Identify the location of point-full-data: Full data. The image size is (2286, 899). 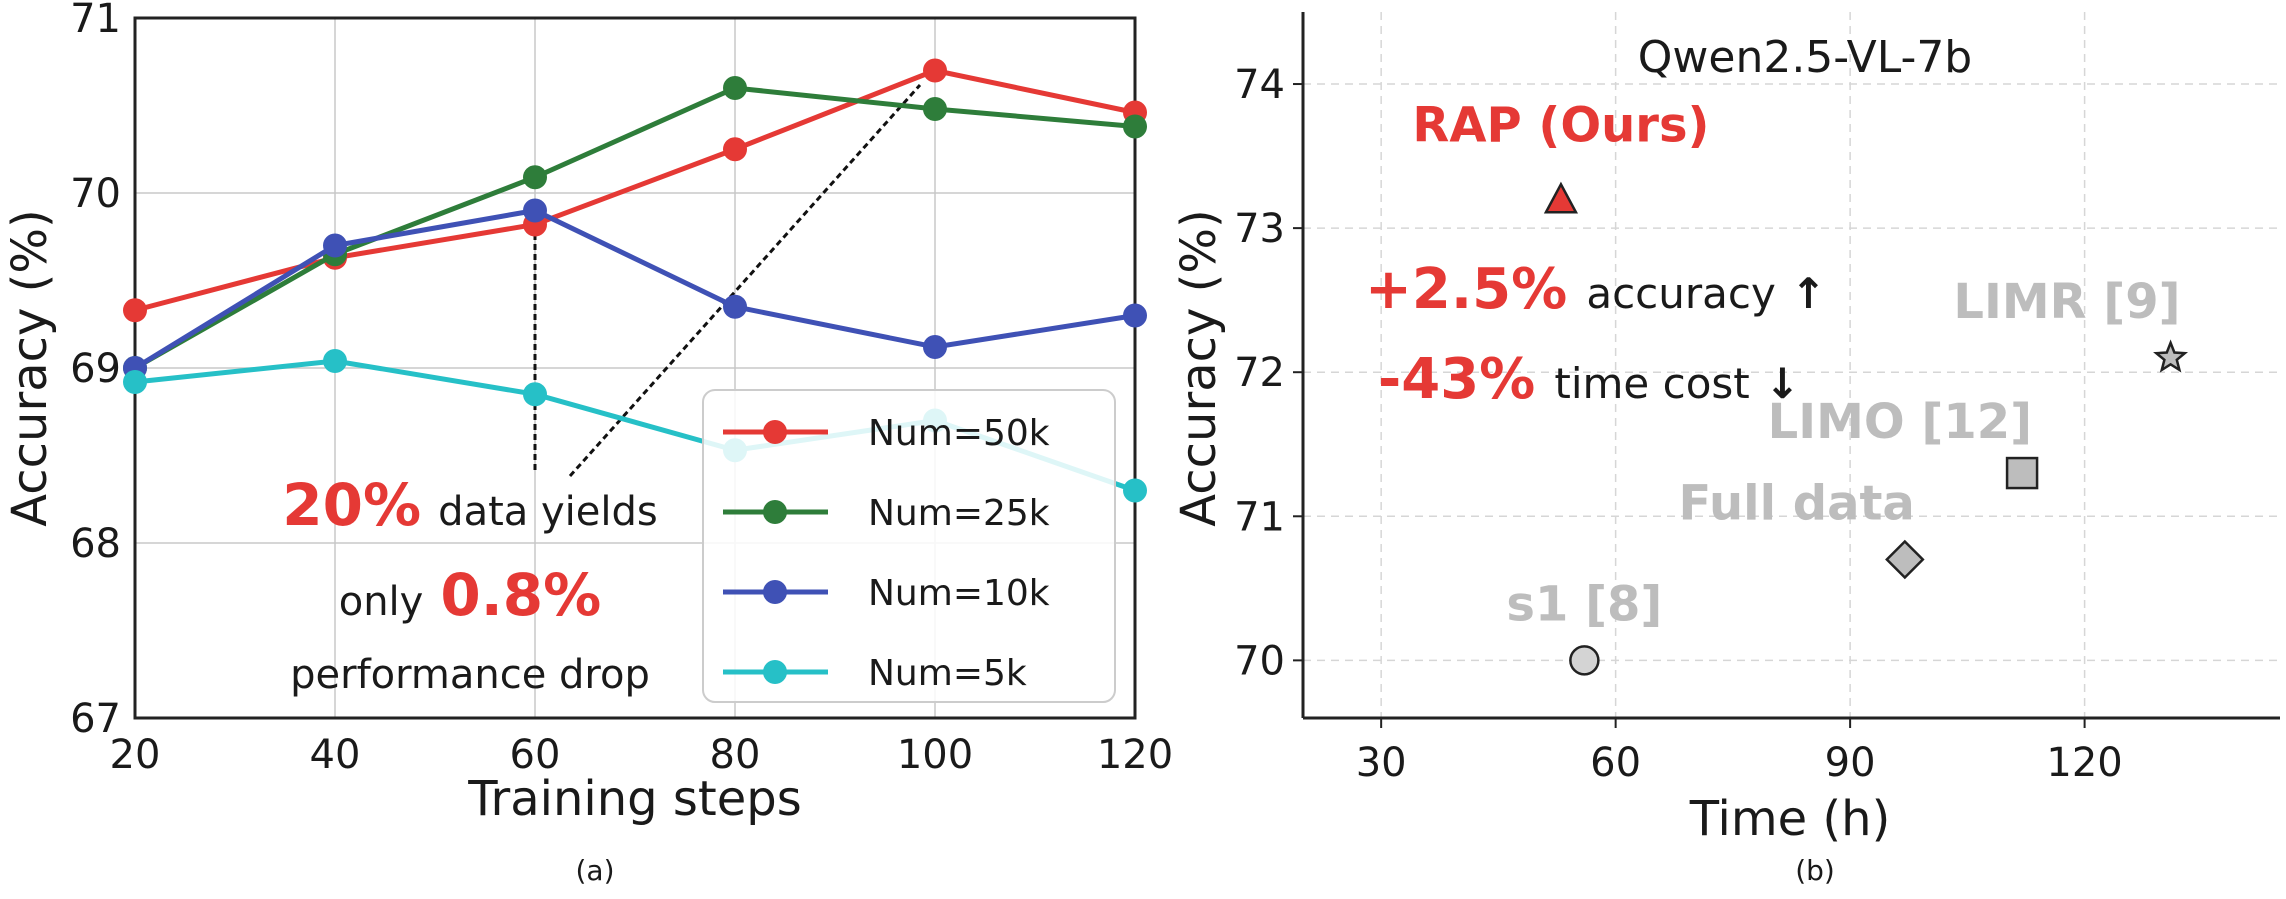
(1802, 528).